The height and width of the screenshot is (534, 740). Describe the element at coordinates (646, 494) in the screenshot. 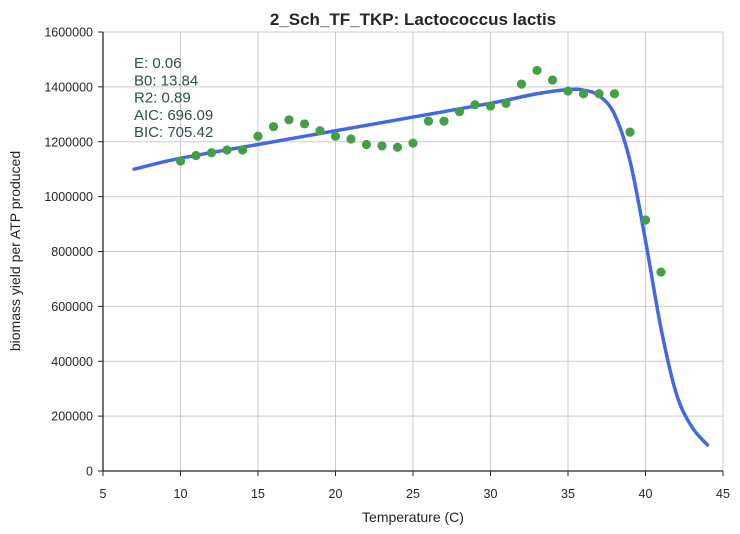

I see `x-tick-label: 40` at that location.